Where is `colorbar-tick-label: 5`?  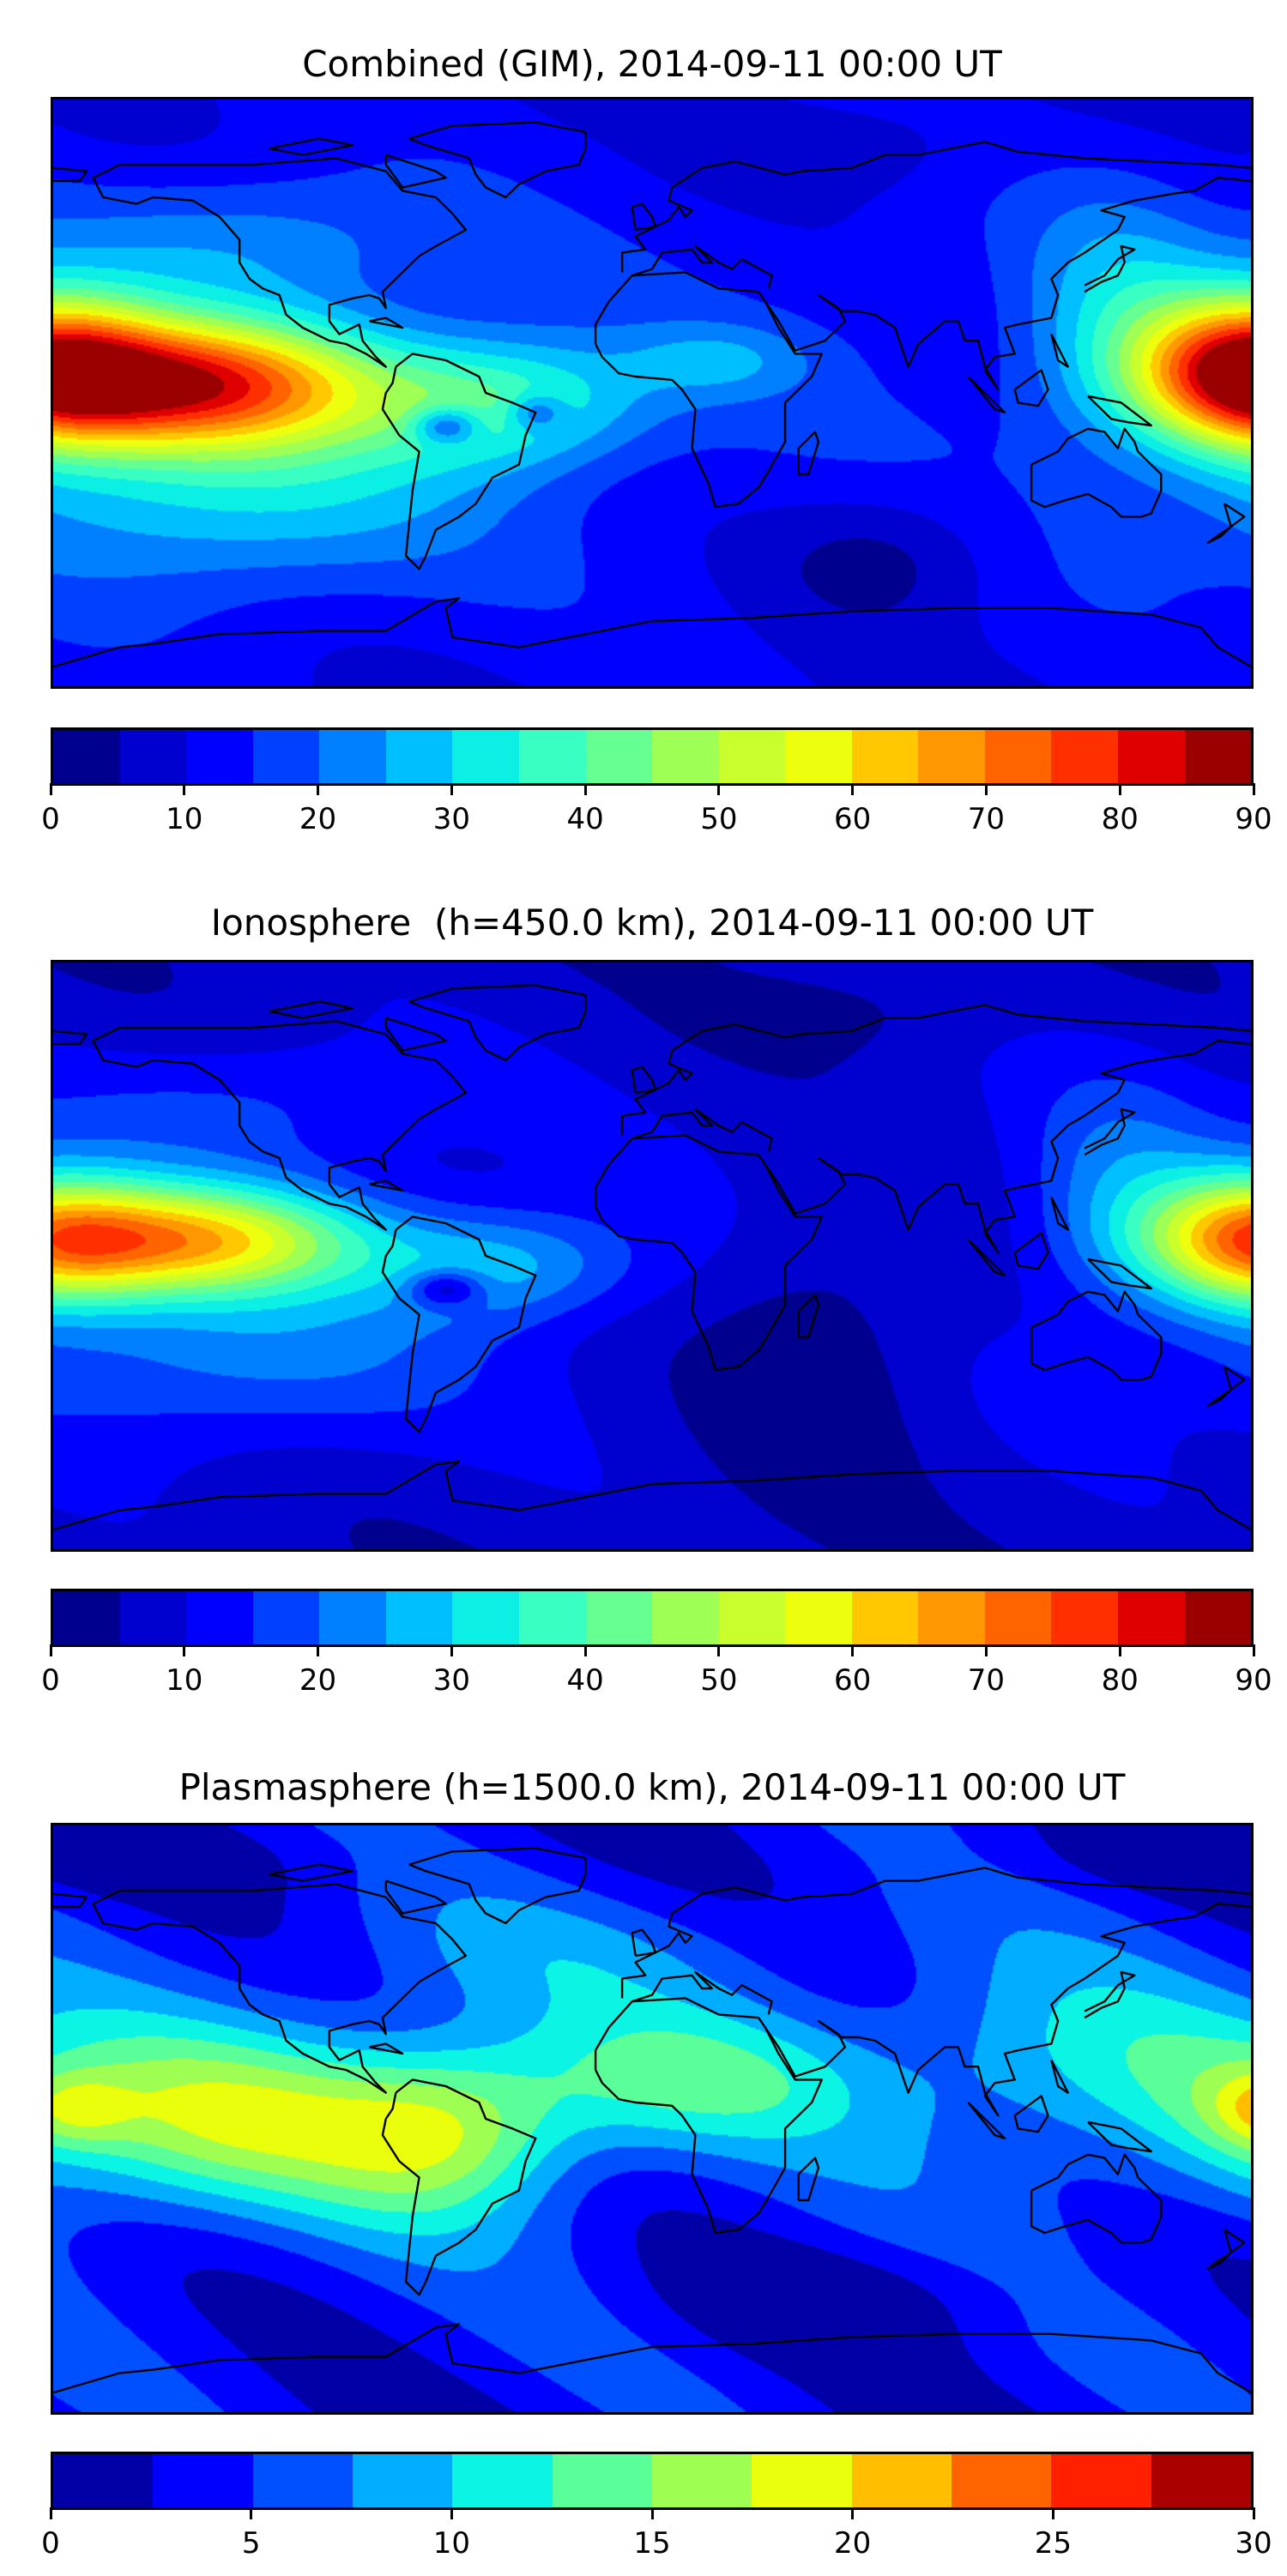 colorbar-tick-label: 5 is located at coordinates (251, 2543).